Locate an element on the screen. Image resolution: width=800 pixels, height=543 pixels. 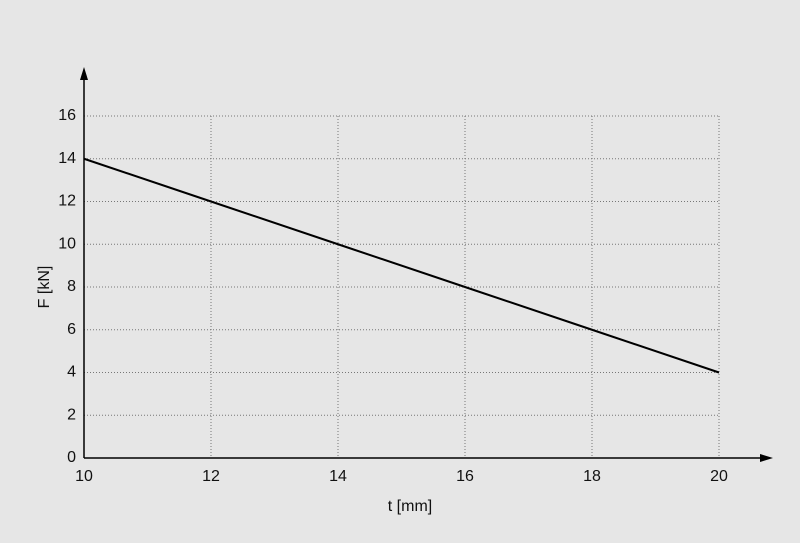
x-tick-label: 12 is located at coordinates (211, 476).